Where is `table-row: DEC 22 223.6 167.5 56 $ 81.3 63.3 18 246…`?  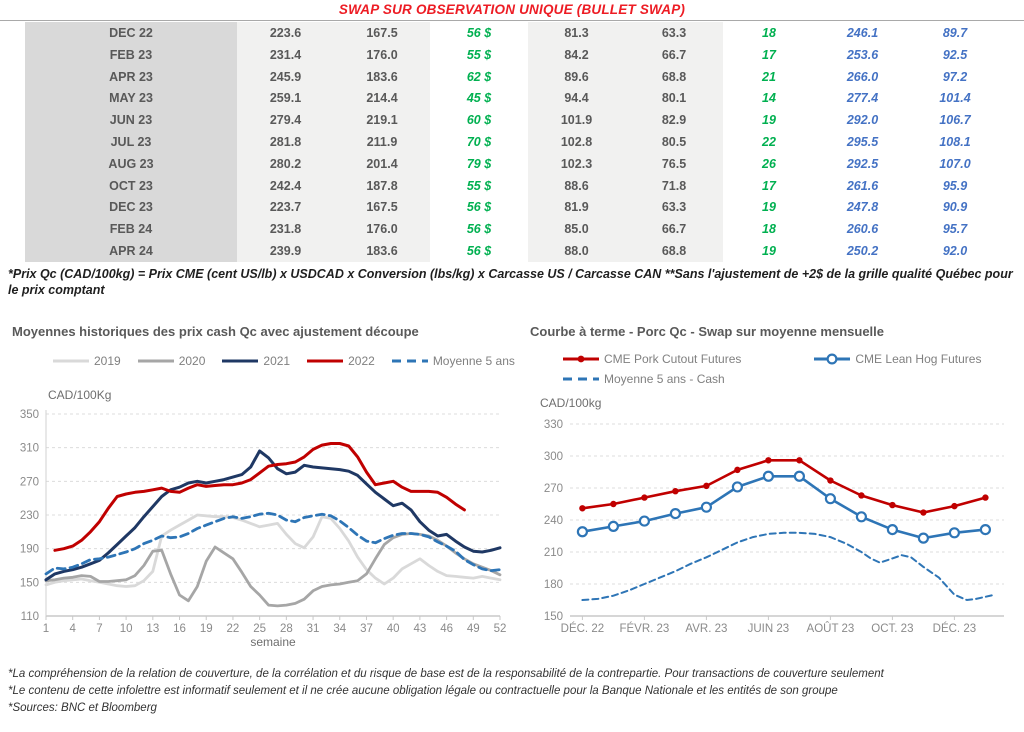 table-row: DEC 22 223.6 167.5 56 $ 81.3 63.3 18 246… is located at coordinates (512, 33).